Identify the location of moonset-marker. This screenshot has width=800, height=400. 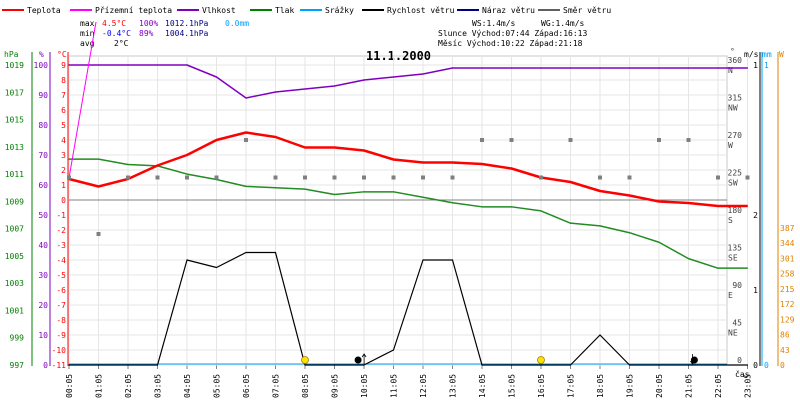
(694, 360).